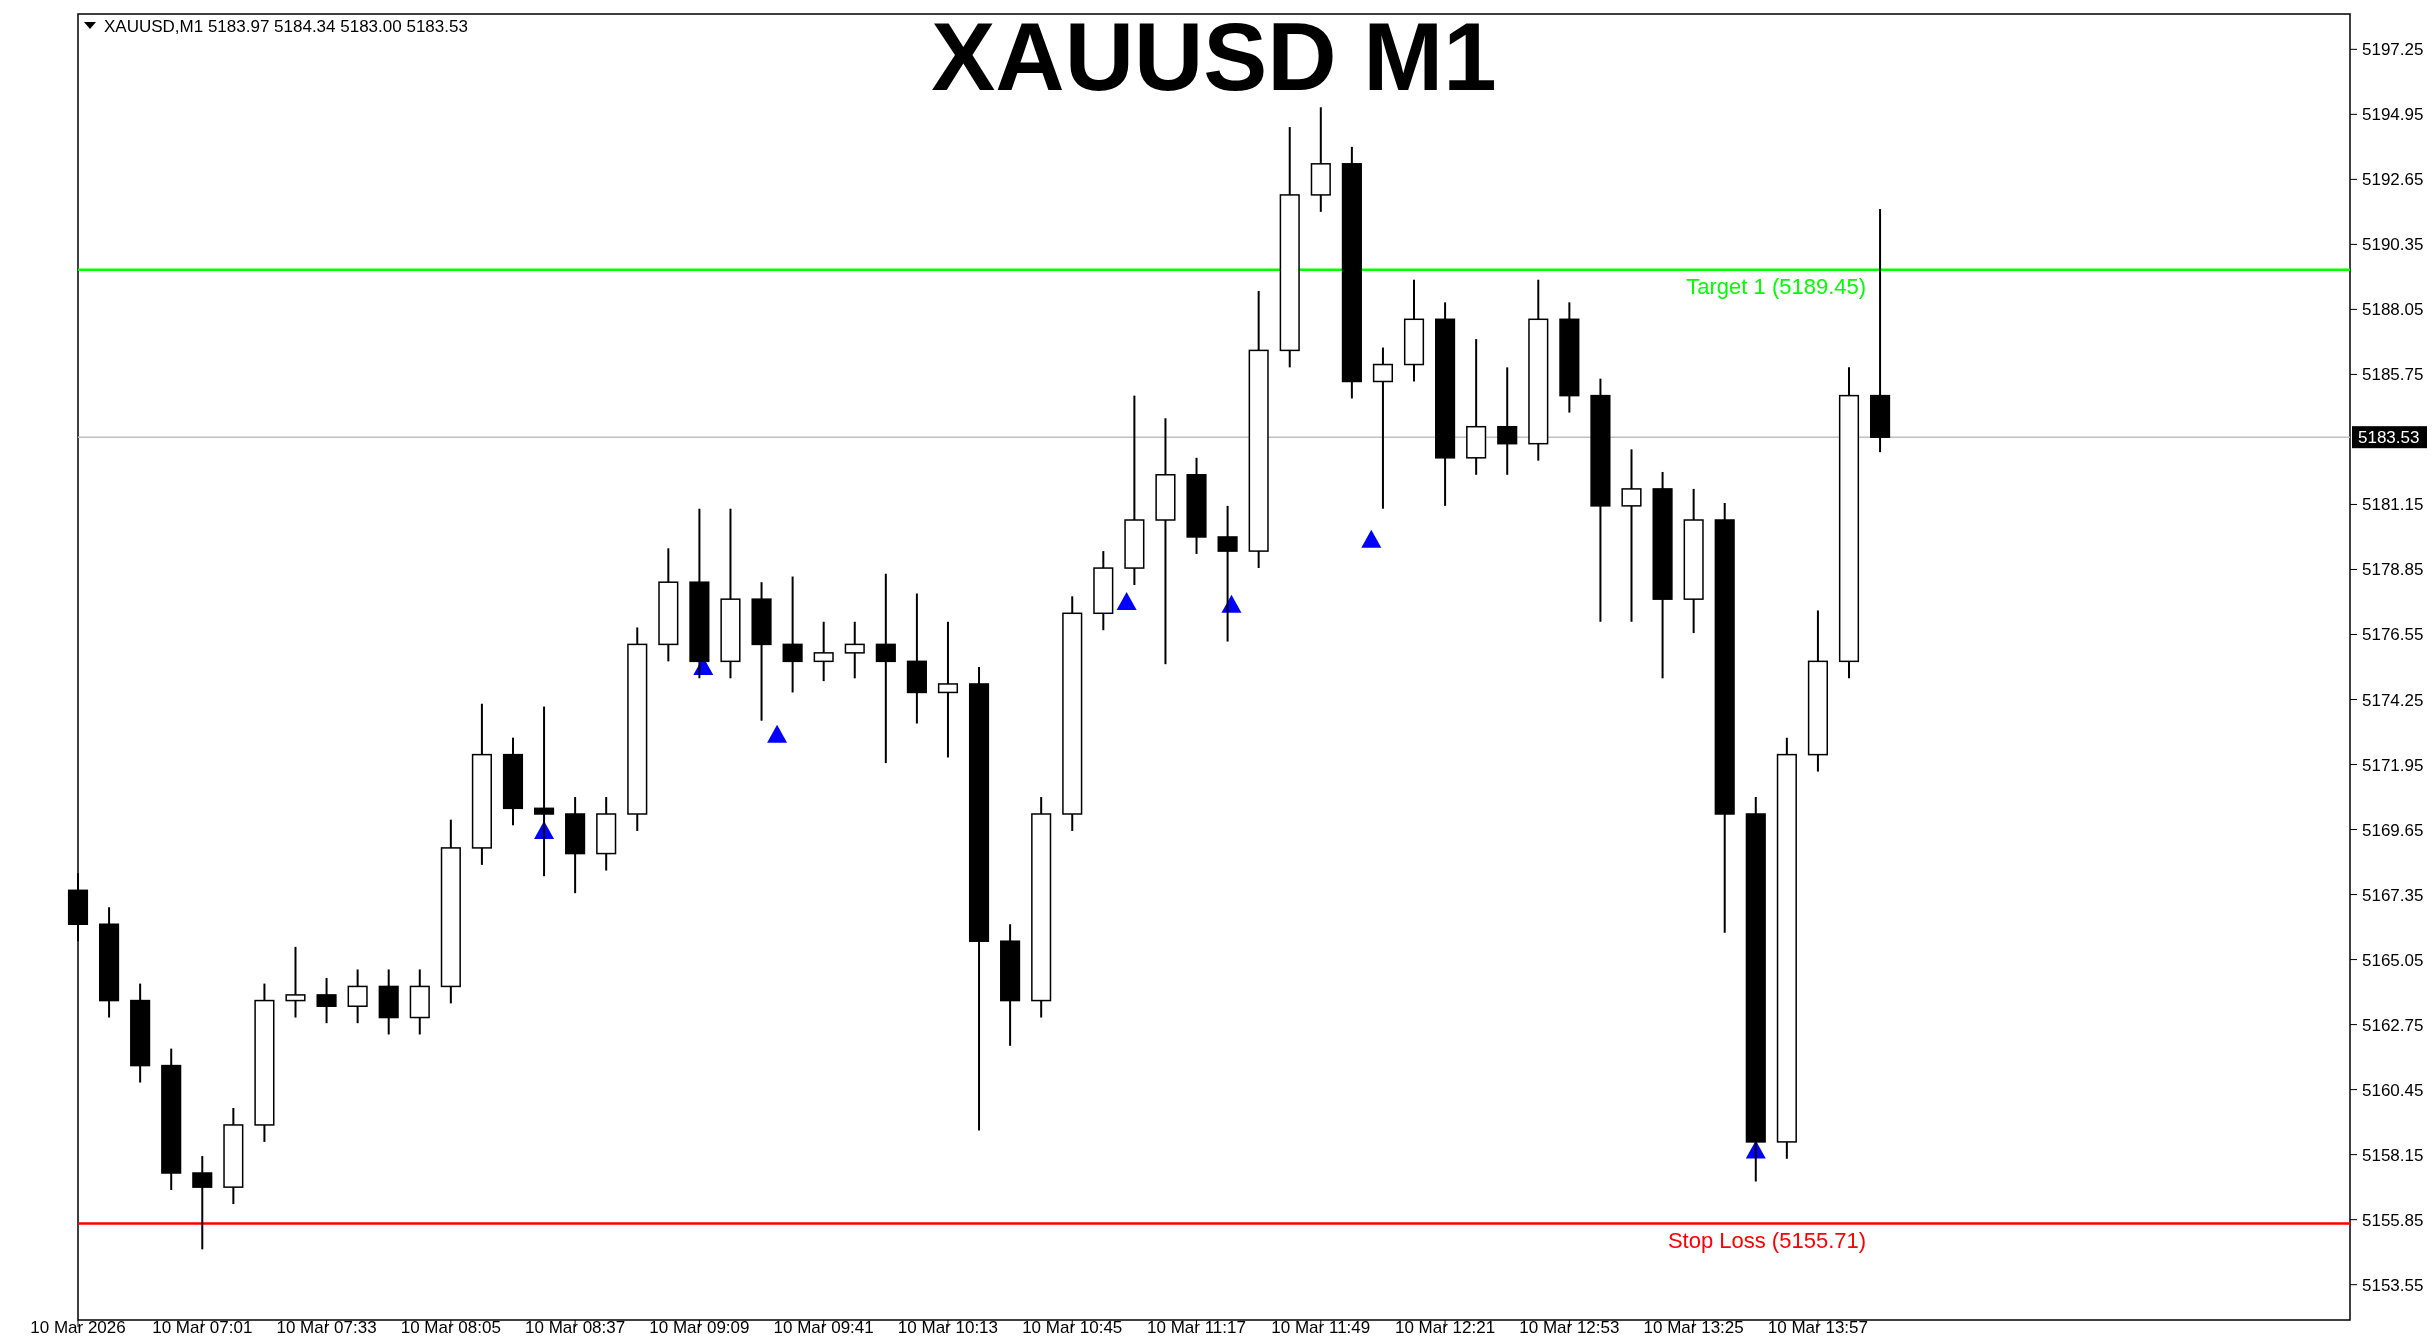  I want to click on annotation: XAUUSD,M1 5183.97 5184.34 5183.00 5183.53, so click(286, 26).